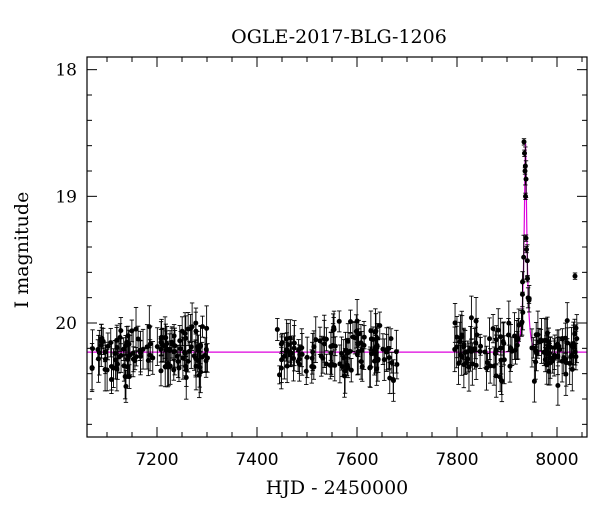 The height and width of the screenshot is (512, 600). Describe the element at coordinates (156, 460) in the screenshot. I see `x-tick-label: 7200` at that location.